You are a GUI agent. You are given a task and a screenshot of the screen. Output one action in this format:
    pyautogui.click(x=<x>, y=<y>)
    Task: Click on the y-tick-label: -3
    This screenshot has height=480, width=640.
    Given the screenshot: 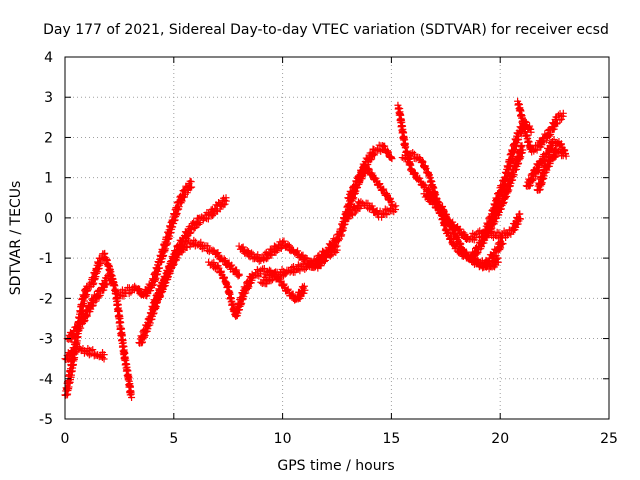 What is the action you would take?
    pyautogui.click(x=46, y=340)
    